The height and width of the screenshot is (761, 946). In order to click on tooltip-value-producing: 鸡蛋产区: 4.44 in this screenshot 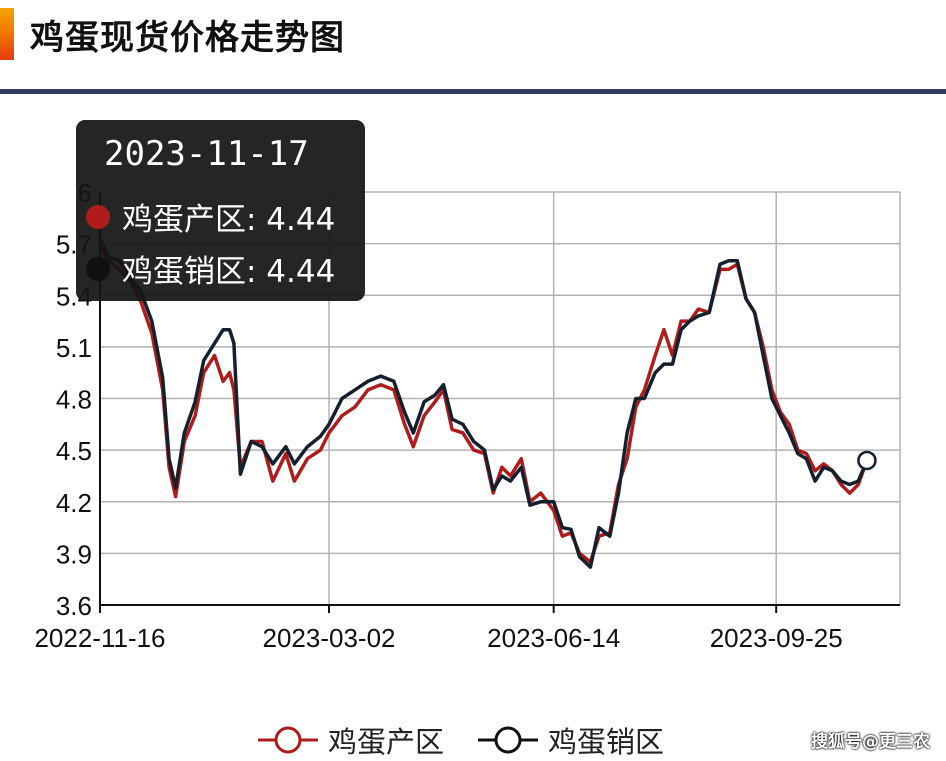, I will do `click(229, 220)`.